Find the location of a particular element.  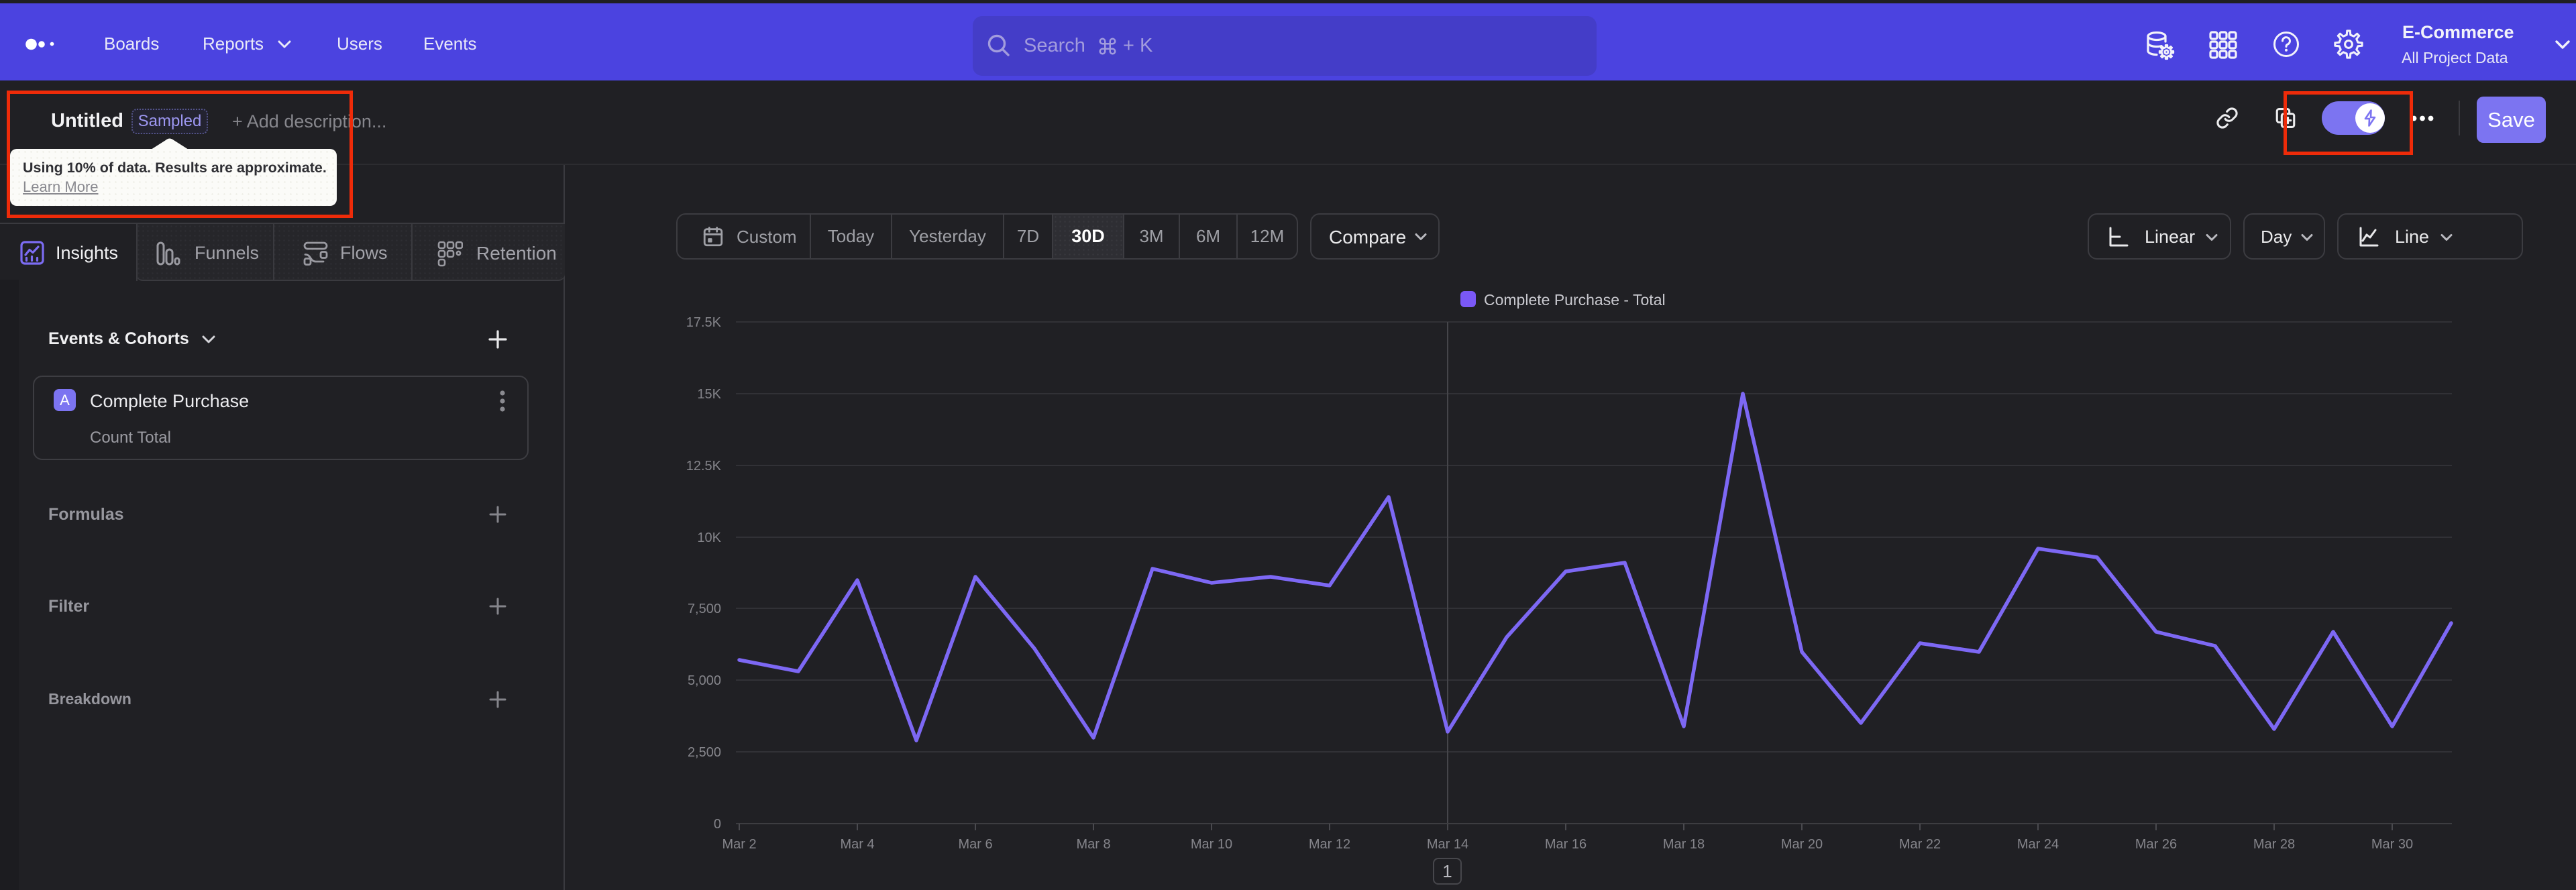

svg-text: Mar 10 is located at coordinates (1211, 844).